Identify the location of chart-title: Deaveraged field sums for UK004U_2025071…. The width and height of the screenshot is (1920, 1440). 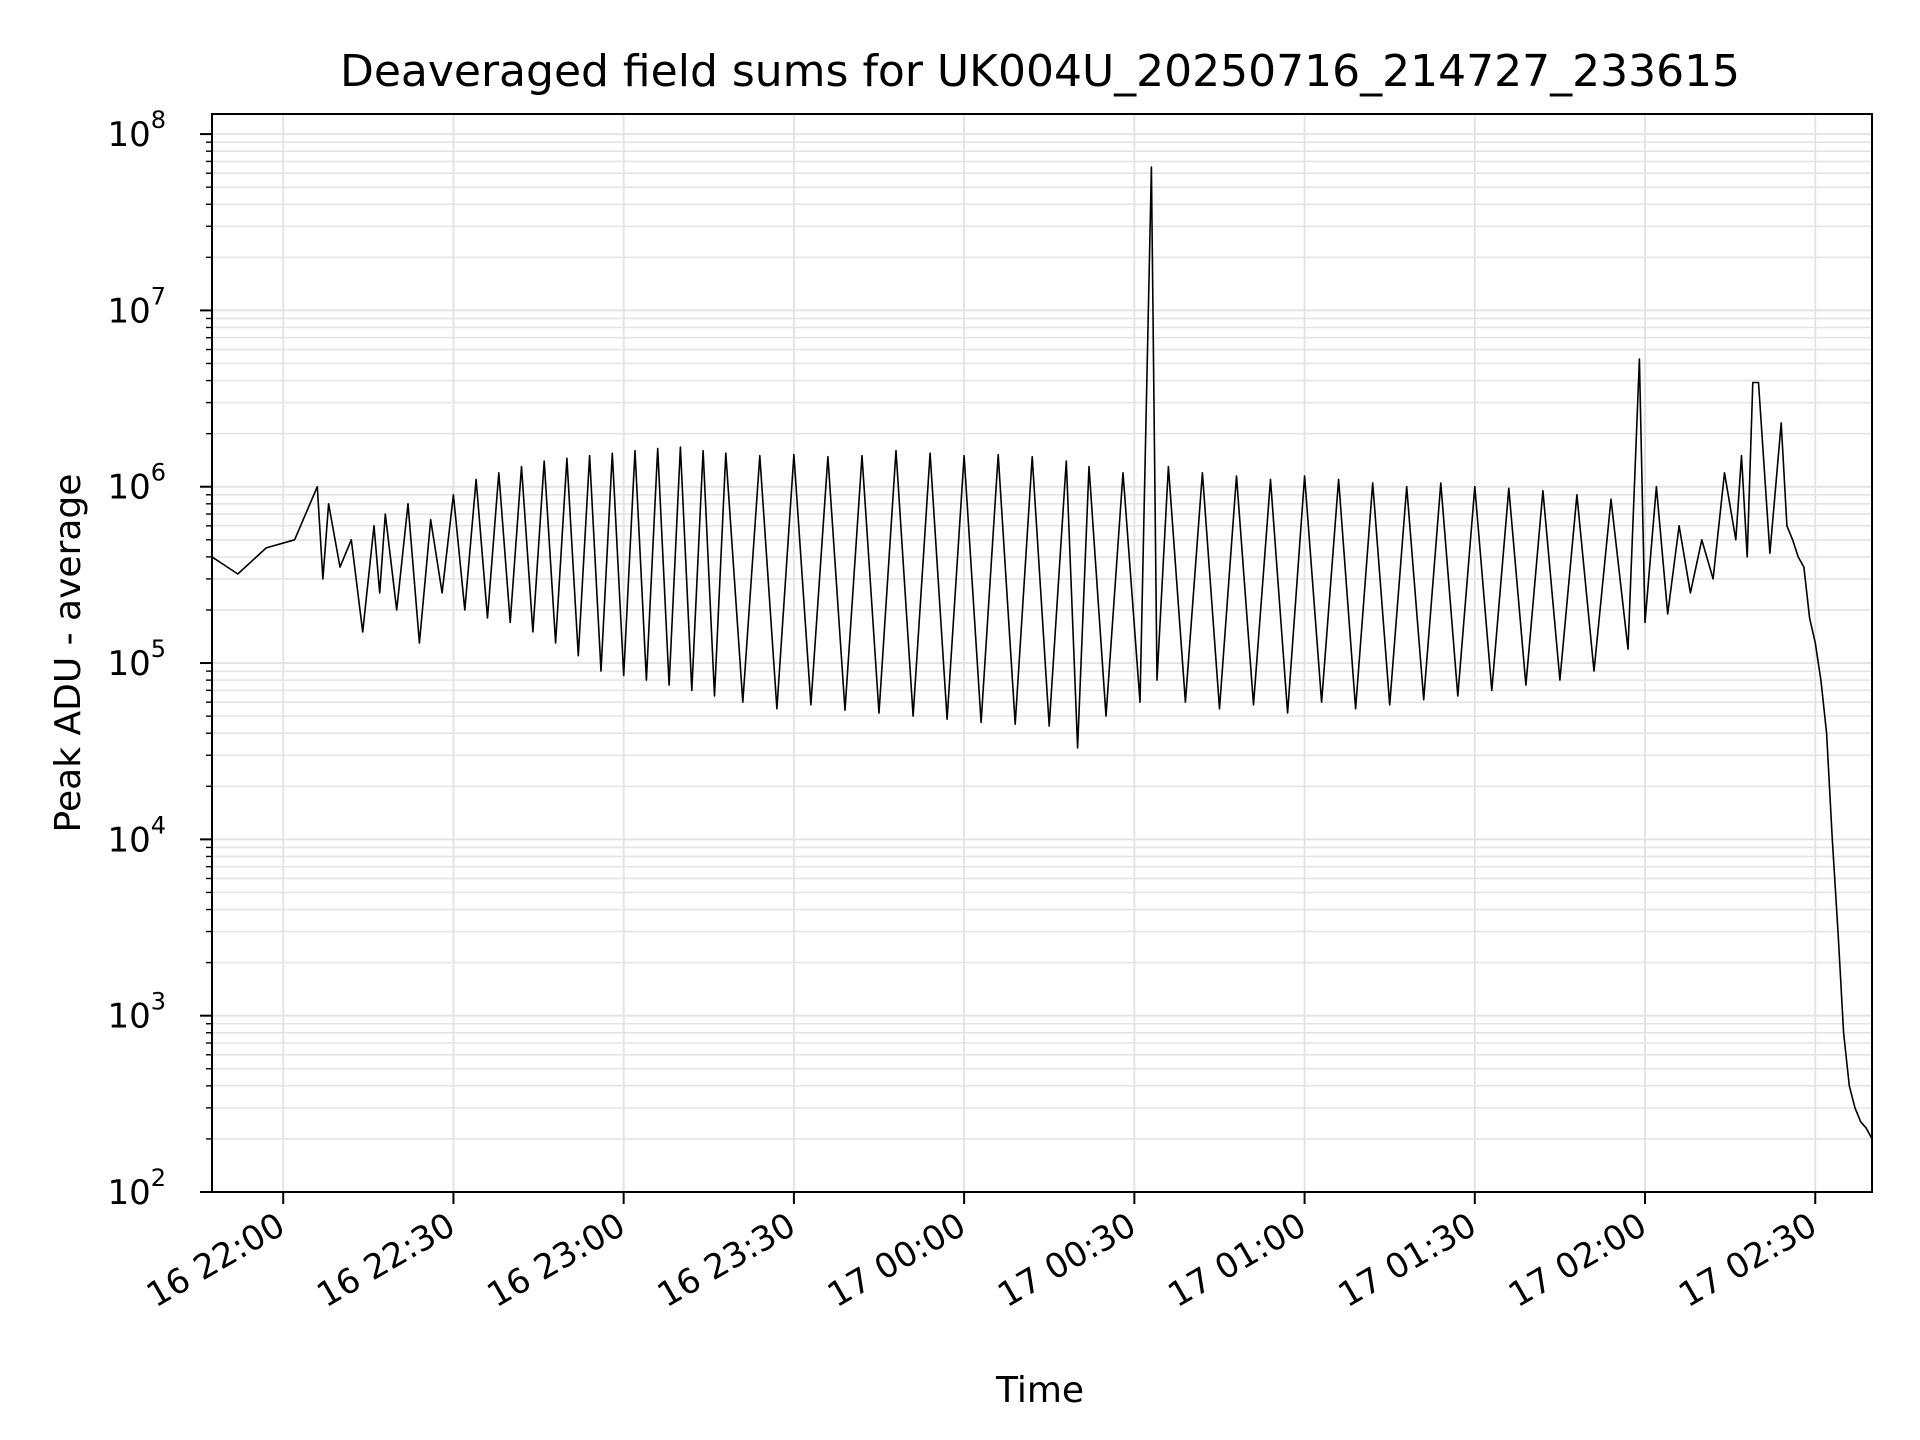
(1040, 71).